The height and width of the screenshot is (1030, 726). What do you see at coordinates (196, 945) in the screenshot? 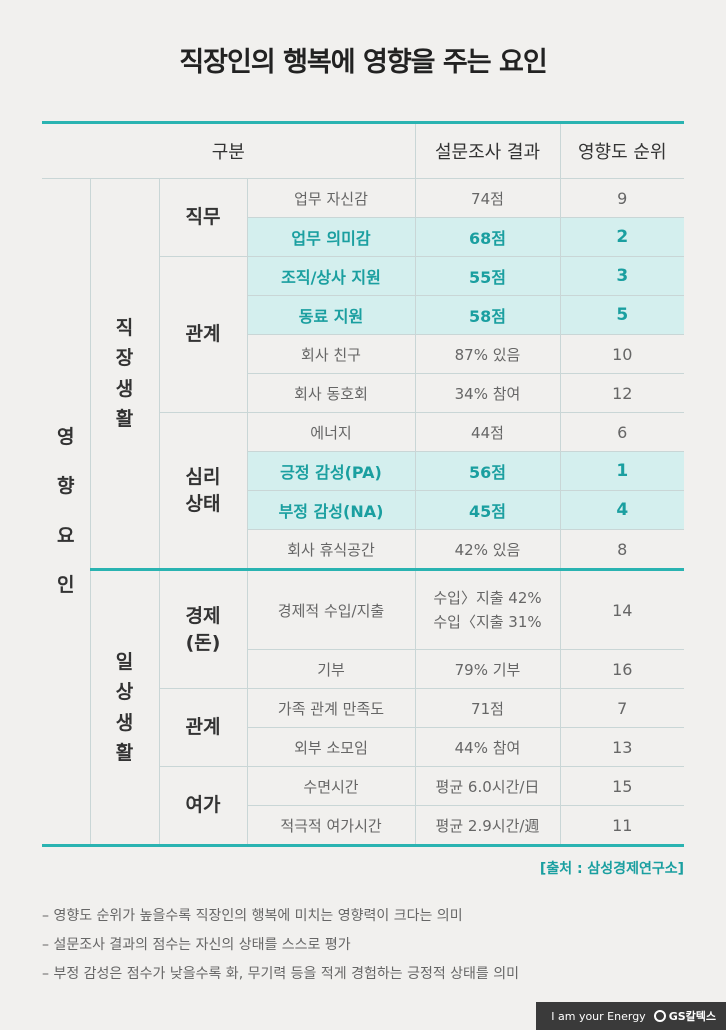
I see `note-item: – 설문조사 결과의 점수는 자신의 상태를 스스로 평가` at bounding box center [196, 945].